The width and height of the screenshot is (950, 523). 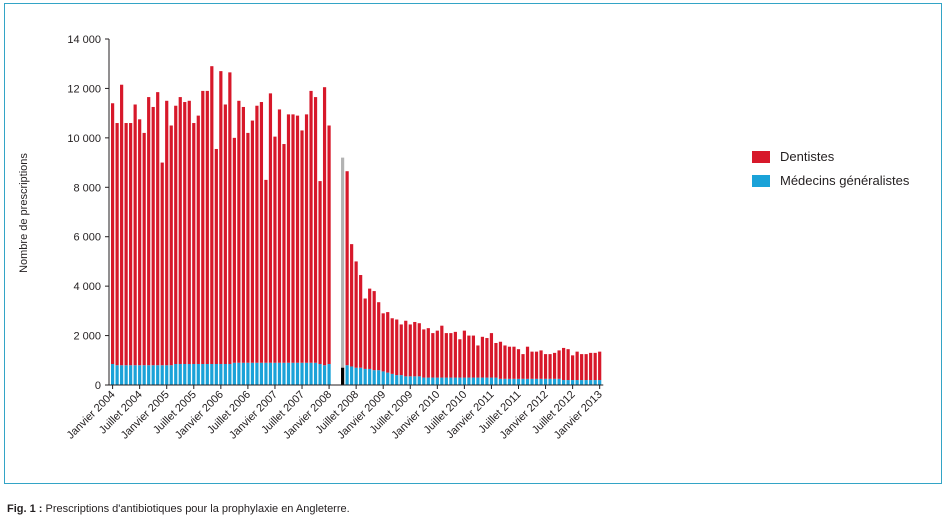 What do you see at coordinates (24, 213) in the screenshot?
I see `y-axis-title: Nombre de prescriptions` at bounding box center [24, 213].